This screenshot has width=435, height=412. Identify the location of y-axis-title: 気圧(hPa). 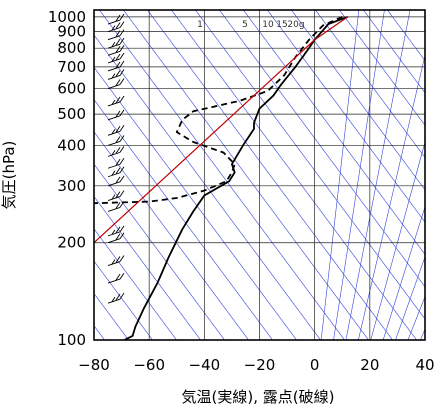
(9, 175).